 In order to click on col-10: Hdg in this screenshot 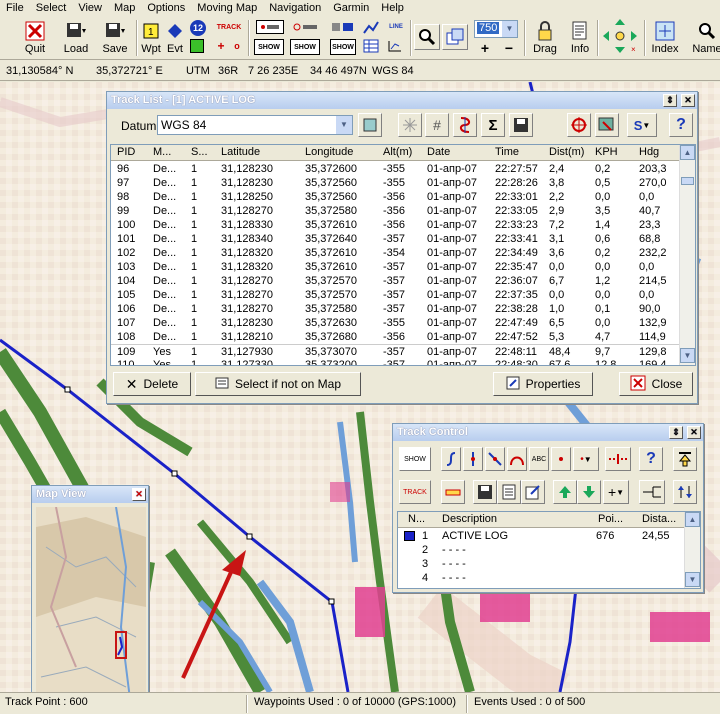, I will do `click(649, 152)`.